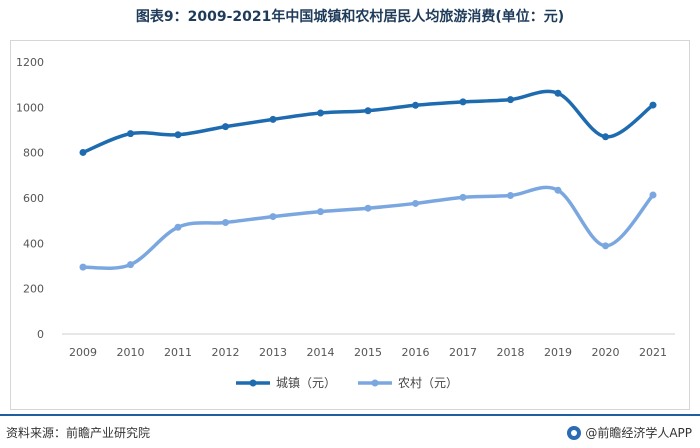 Image resolution: width=700 pixels, height=448 pixels. Describe the element at coordinates (83, 352) in the screenshot. I see `x-tick-label: 2009` at that location.